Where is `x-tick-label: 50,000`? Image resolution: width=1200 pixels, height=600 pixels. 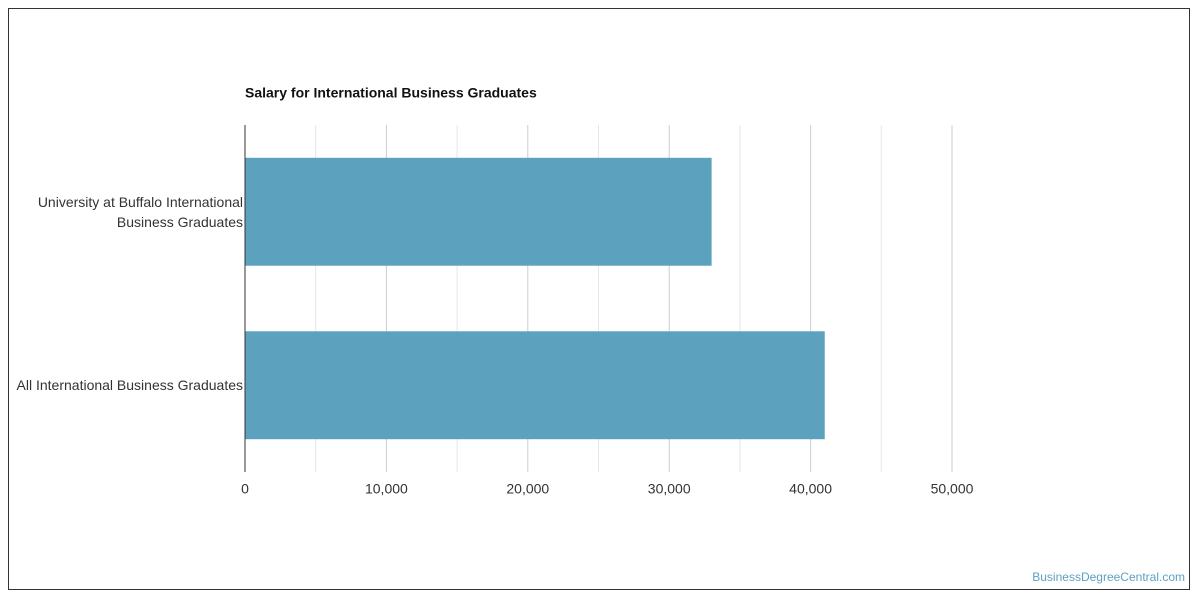
x-tick-label: 50,000 is located at coordinates (952, 489).